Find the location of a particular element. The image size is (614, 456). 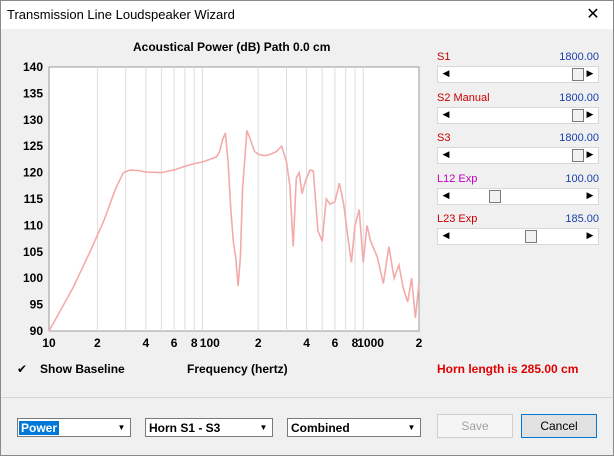

graph-type-select: Power ▼ is located at coordinates (74, 427).